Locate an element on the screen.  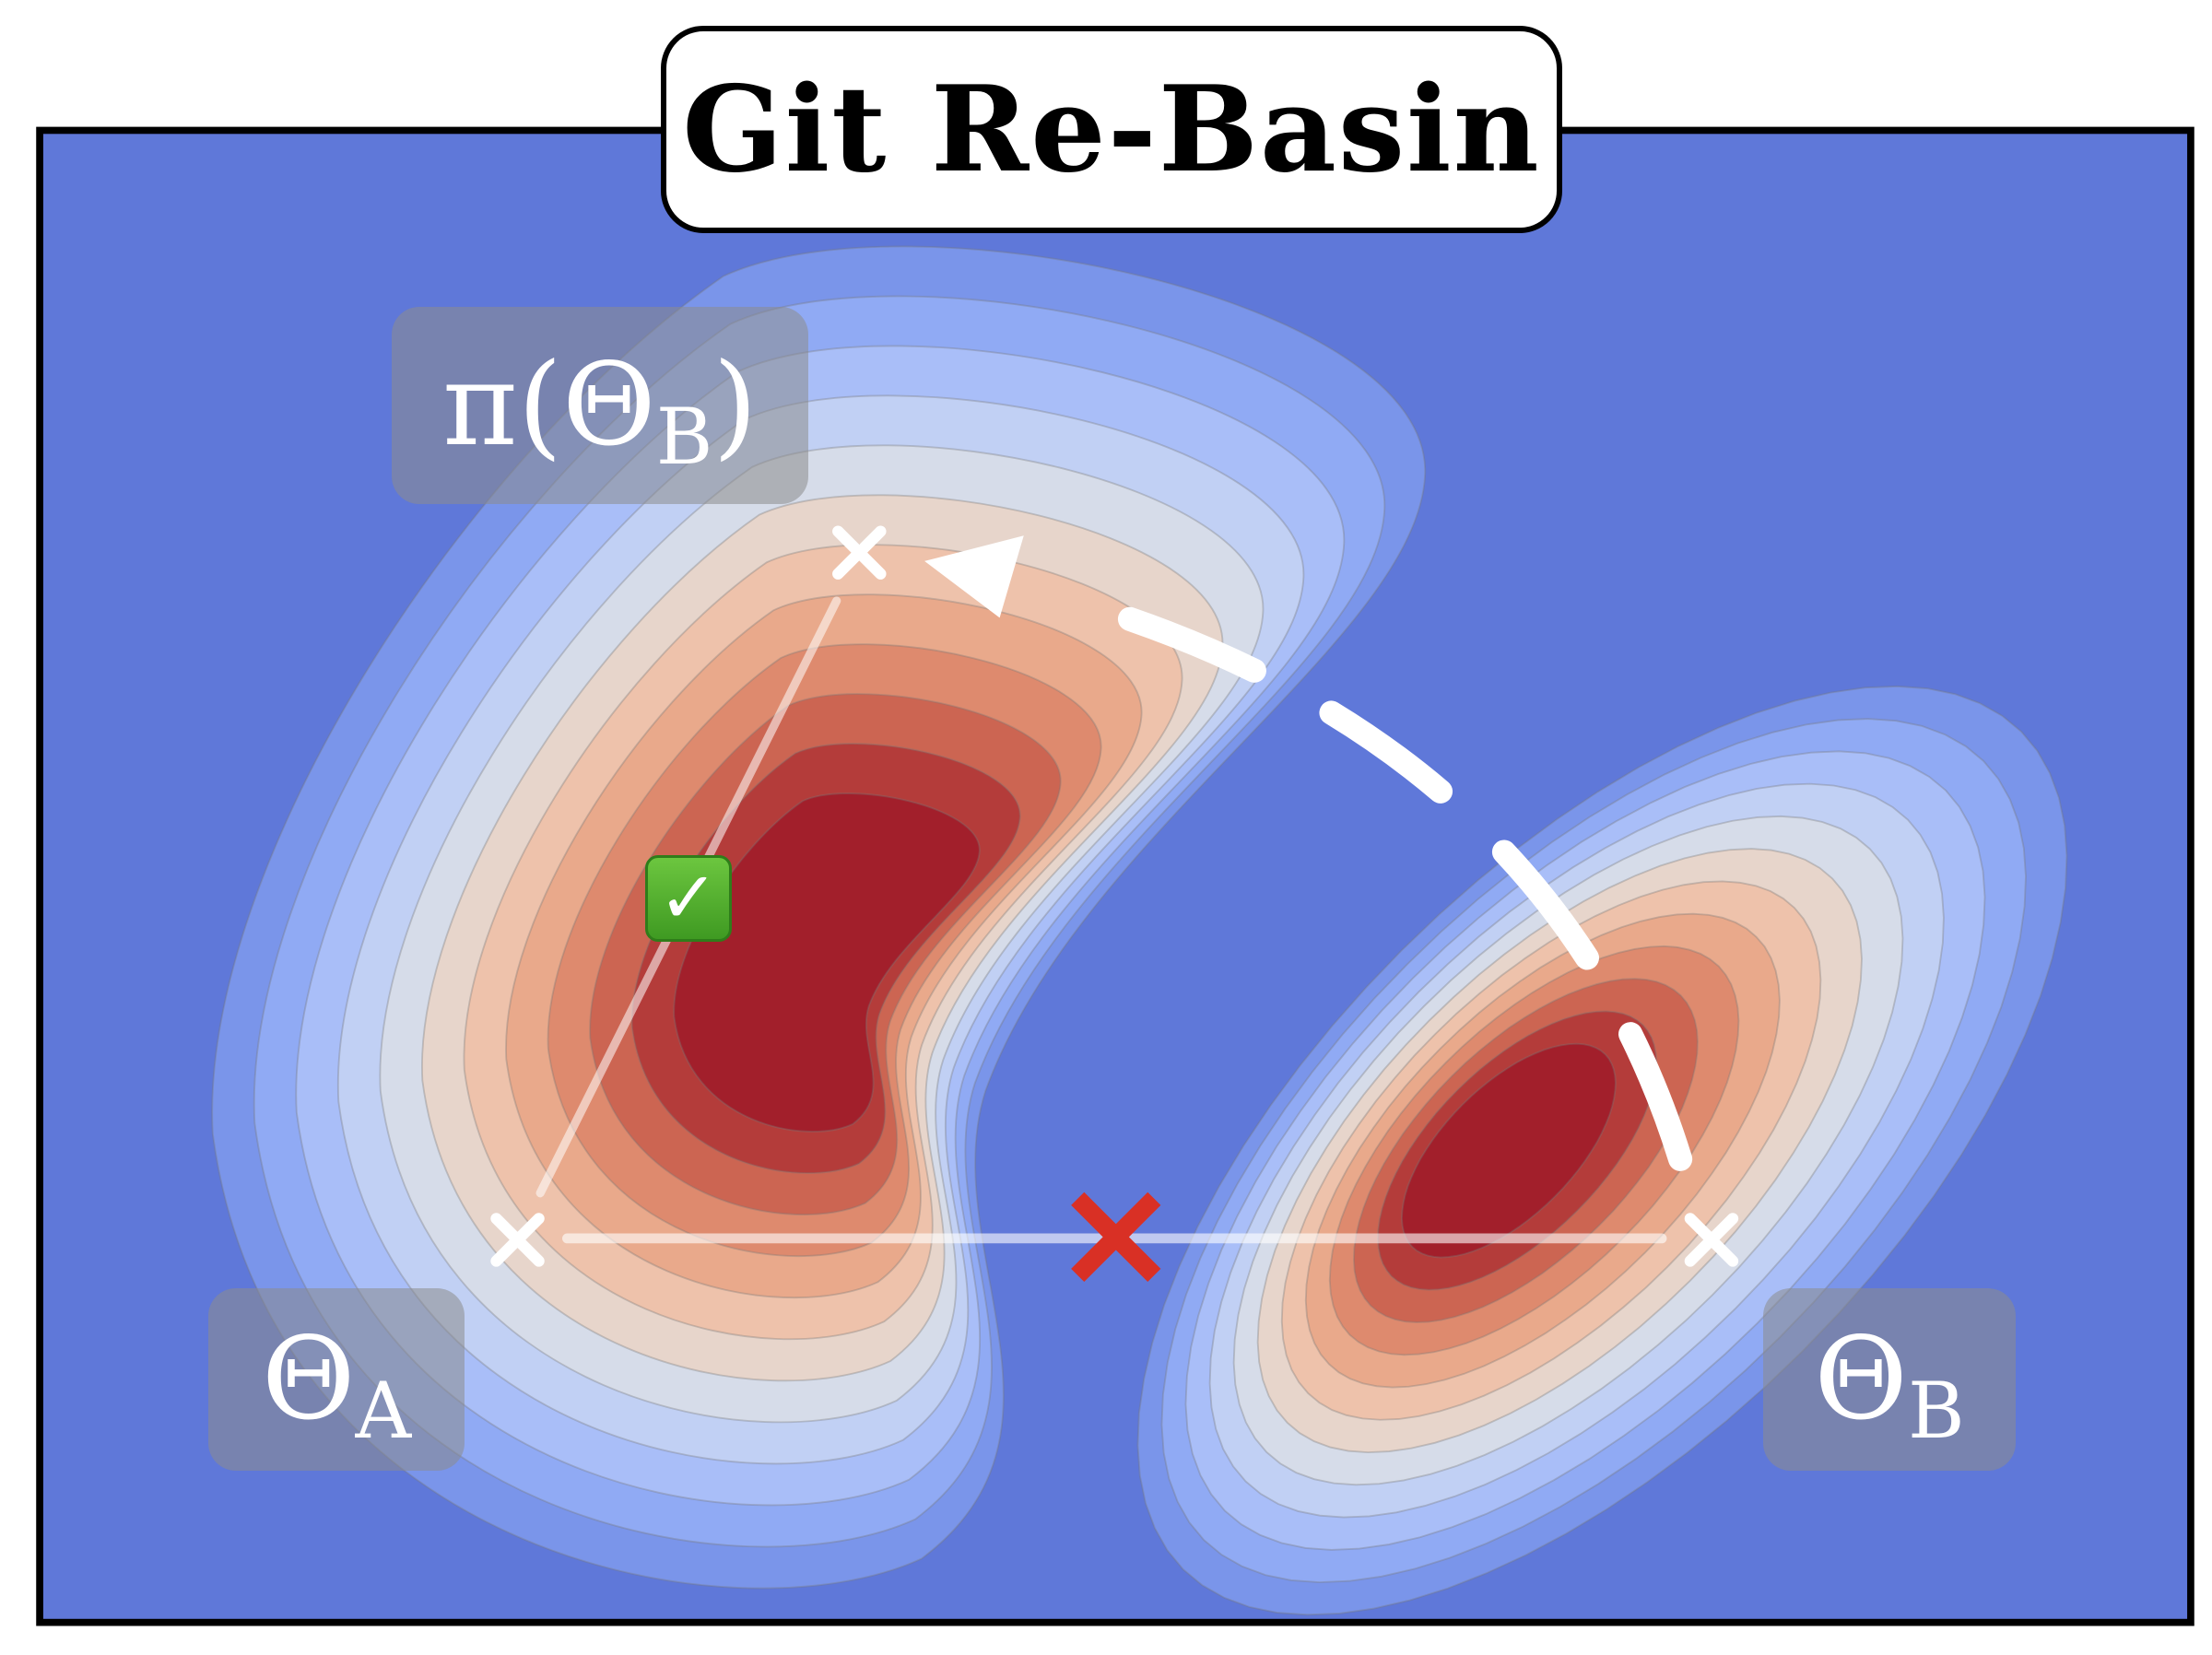
label-pi-theta-b: π(Θ B) is located at coordinates (600, 405).